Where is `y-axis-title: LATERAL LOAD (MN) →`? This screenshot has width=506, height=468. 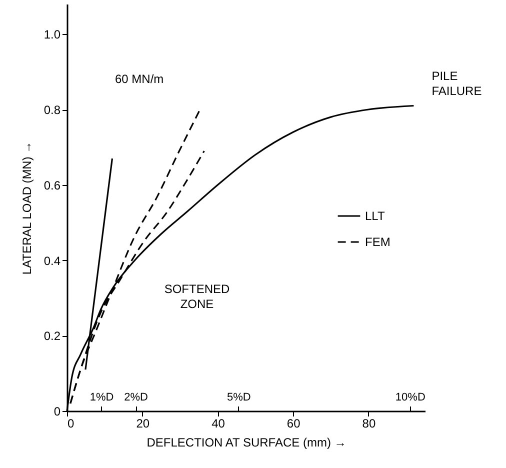 y-axis-title: LATERAL LOAD (MN) → is located at coordinates (27, 208).